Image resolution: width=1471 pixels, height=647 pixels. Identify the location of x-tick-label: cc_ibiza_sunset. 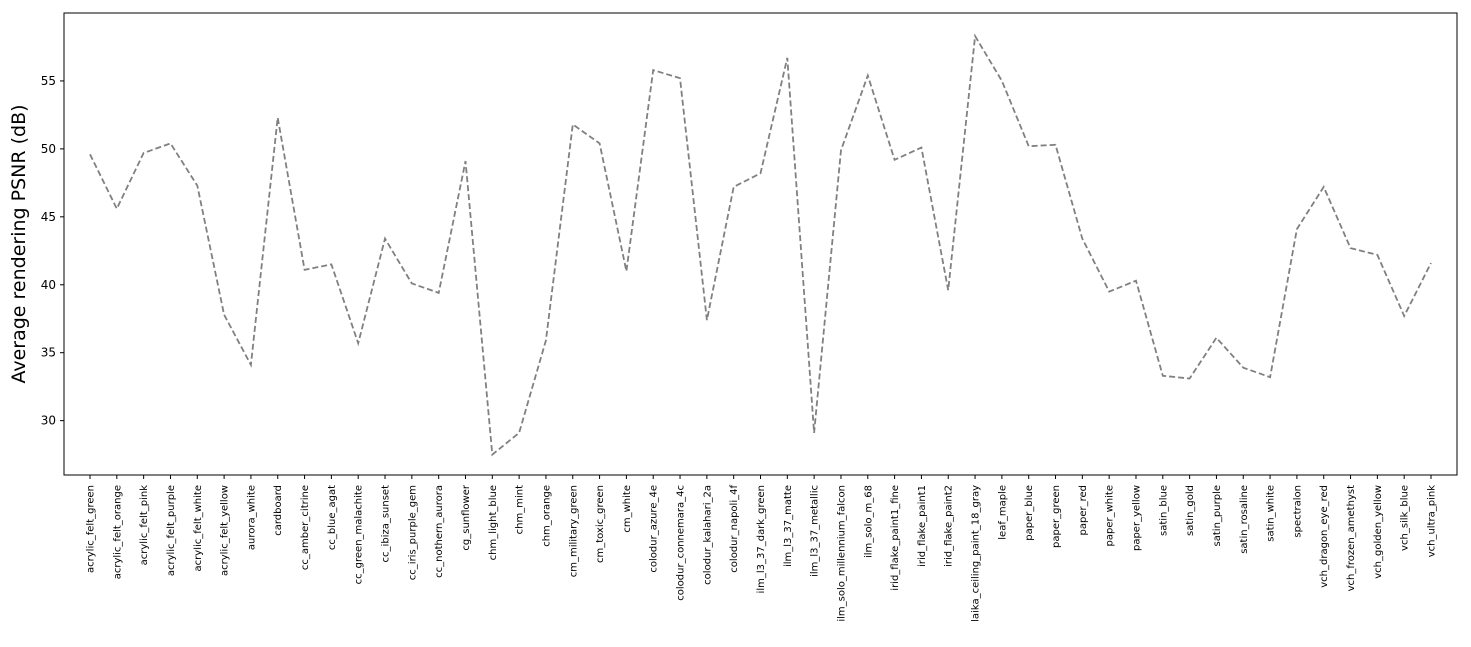
(386, 524).